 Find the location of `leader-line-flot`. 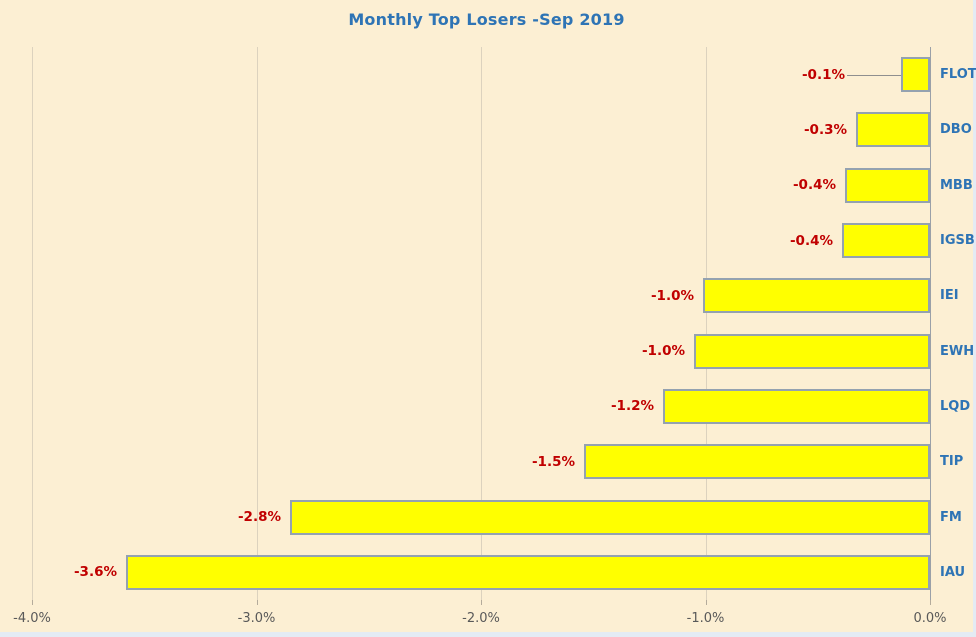

leader-line-flot is located at coordinates (874, 75).